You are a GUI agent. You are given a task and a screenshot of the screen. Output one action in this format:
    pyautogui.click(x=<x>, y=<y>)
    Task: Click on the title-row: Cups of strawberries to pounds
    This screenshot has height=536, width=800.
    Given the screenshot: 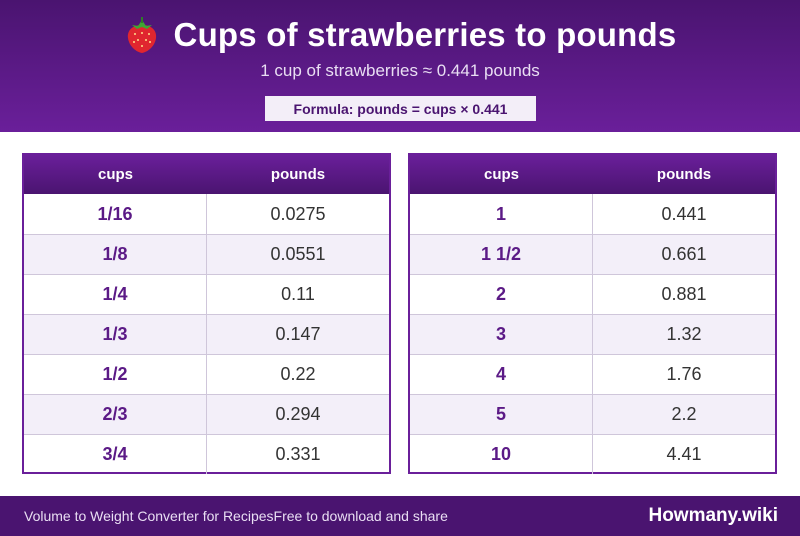 What is the action you would take?
    pyautogui.click(x=400, y=35)
    